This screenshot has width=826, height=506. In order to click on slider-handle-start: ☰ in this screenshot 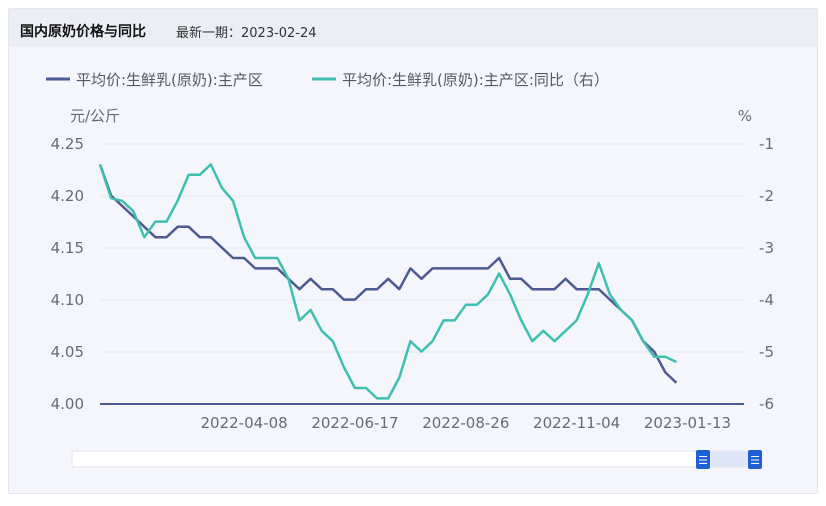, I will do `click(703, 459)`.